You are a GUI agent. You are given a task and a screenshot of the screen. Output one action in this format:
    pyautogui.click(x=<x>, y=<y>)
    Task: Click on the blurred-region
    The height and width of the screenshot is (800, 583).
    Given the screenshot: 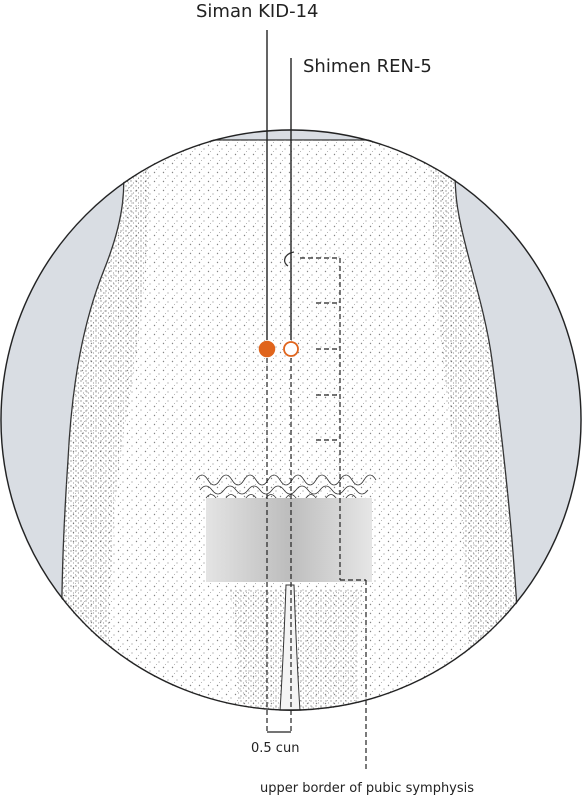 What is the action you would take?
    pyautogui.click(x=289, y=540)
    